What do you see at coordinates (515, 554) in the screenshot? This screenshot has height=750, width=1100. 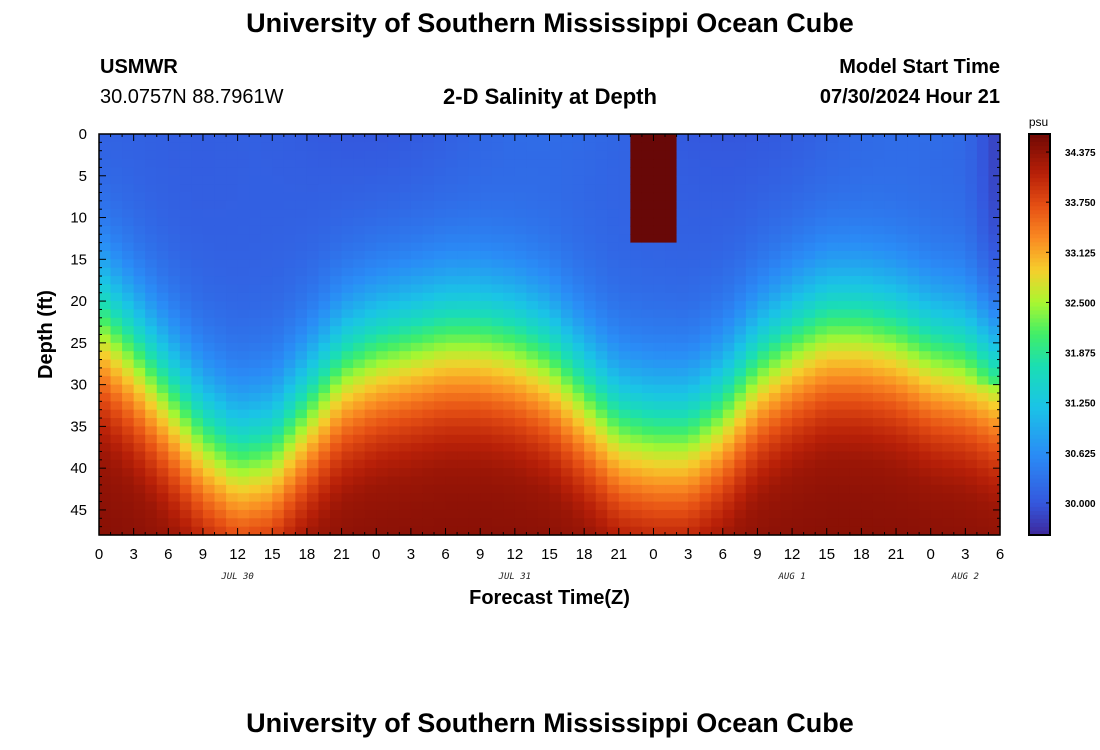 I see `x-tick-label: 12` at bounding box center [515, 554].